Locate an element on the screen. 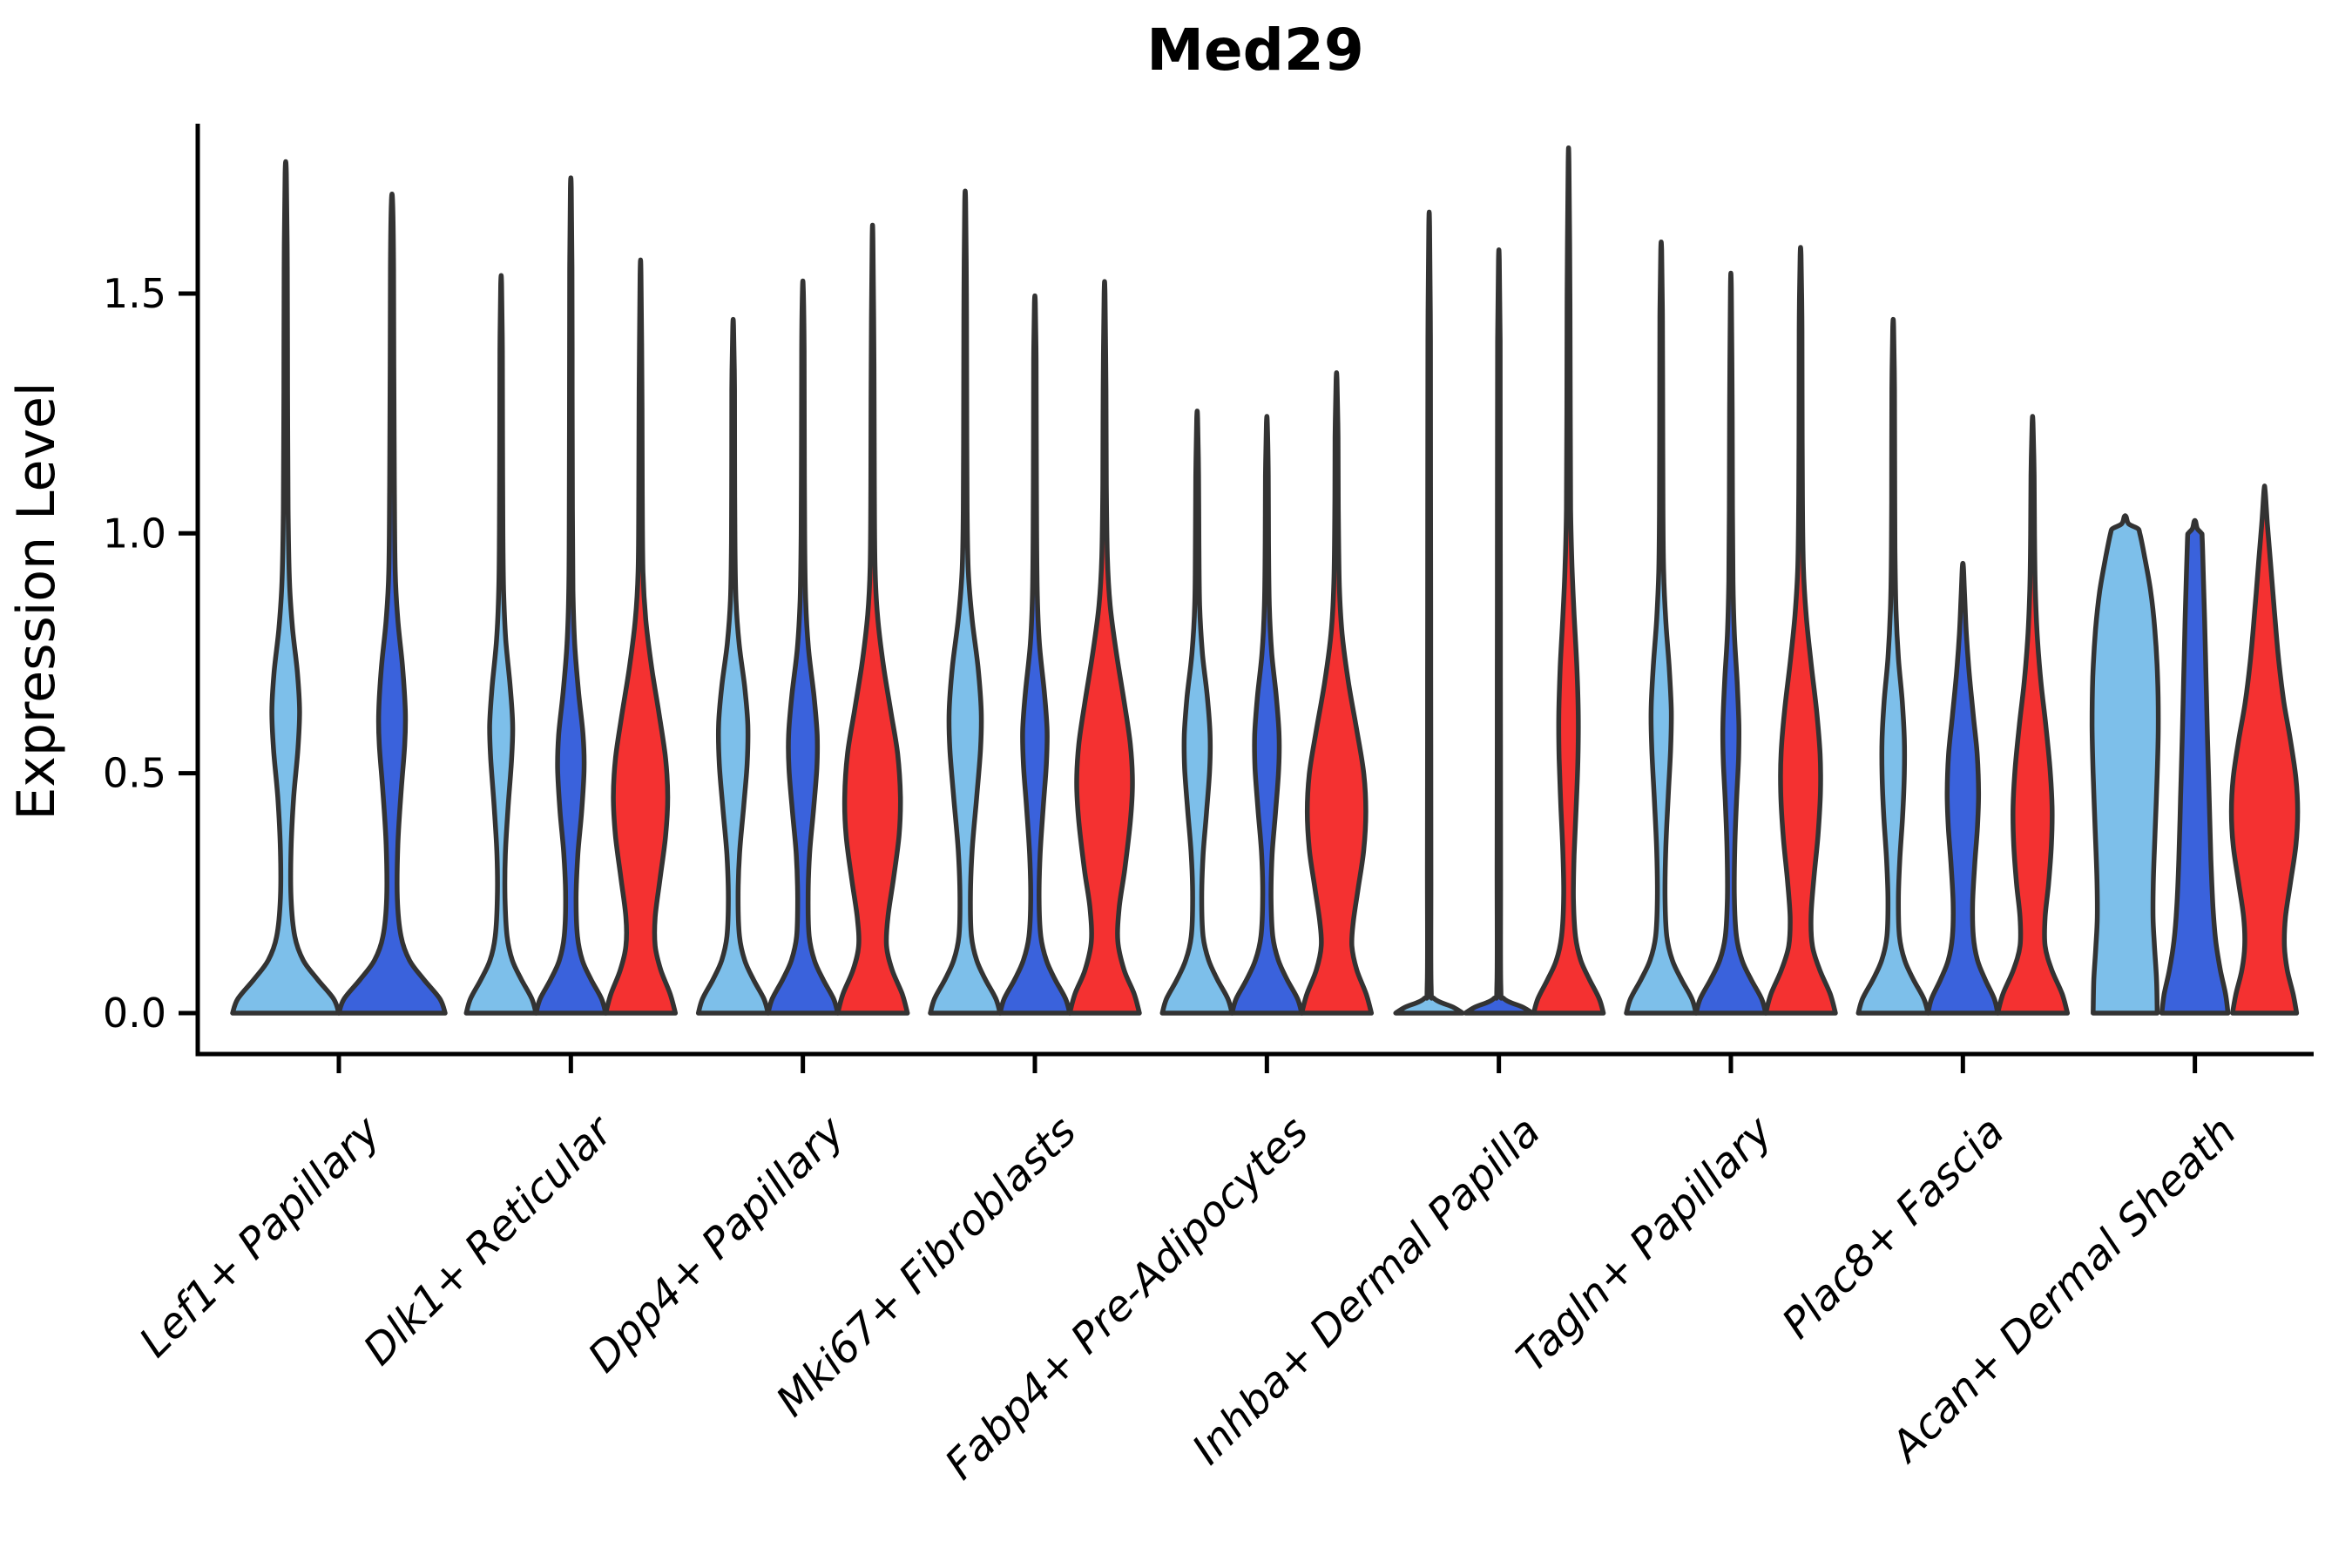 The image size is (2352, 1568). x-tick-label-1: Dlk1+ Reticular is located at coordinates (490, 1240).